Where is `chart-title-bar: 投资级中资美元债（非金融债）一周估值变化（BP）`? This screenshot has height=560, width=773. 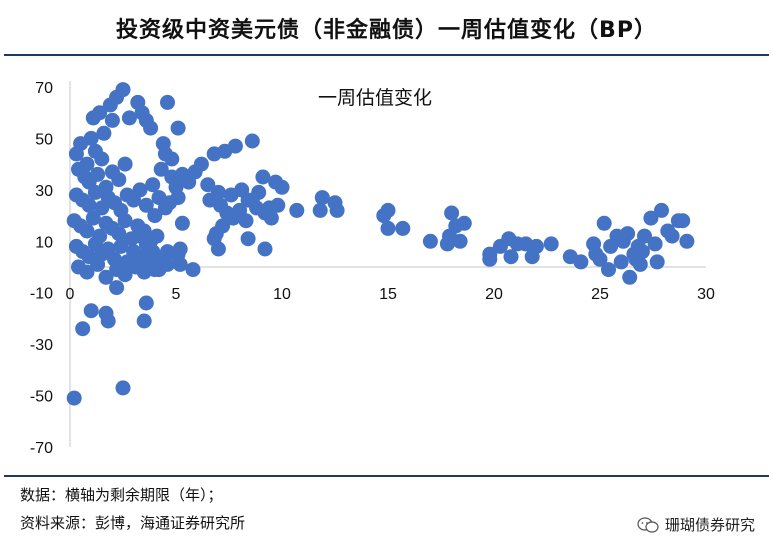
chart-title-bar: 投资级中资美元债（非金融债）一周估值变化（BP） is located at coordinates (386, 28).